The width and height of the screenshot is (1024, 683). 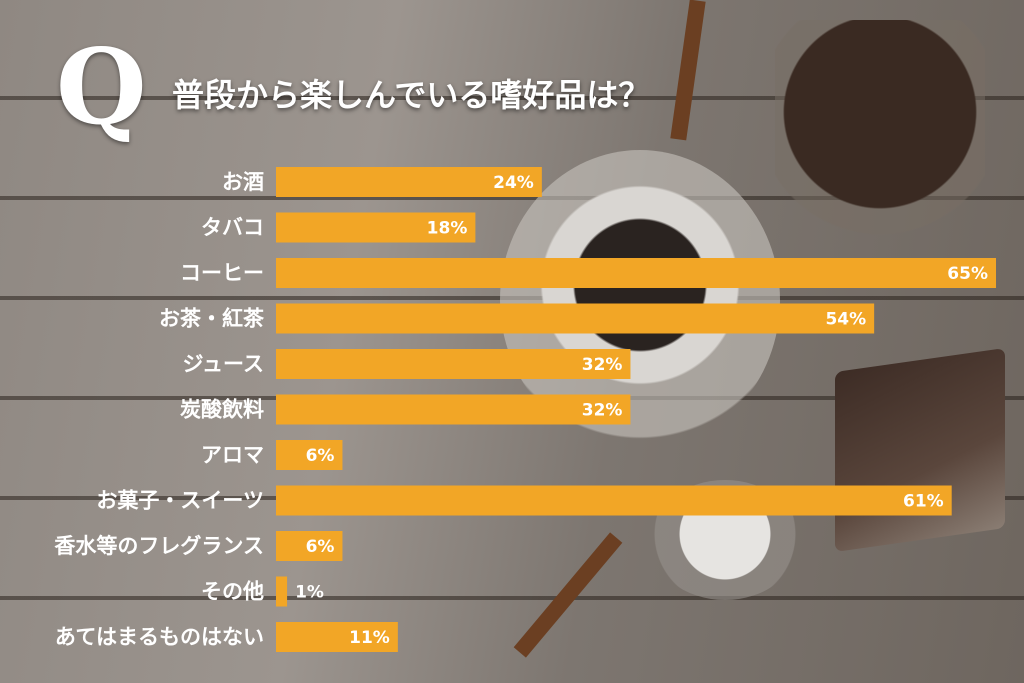 I want to click on bar-row: コーヒー 65%, so click(x=588, y=273).